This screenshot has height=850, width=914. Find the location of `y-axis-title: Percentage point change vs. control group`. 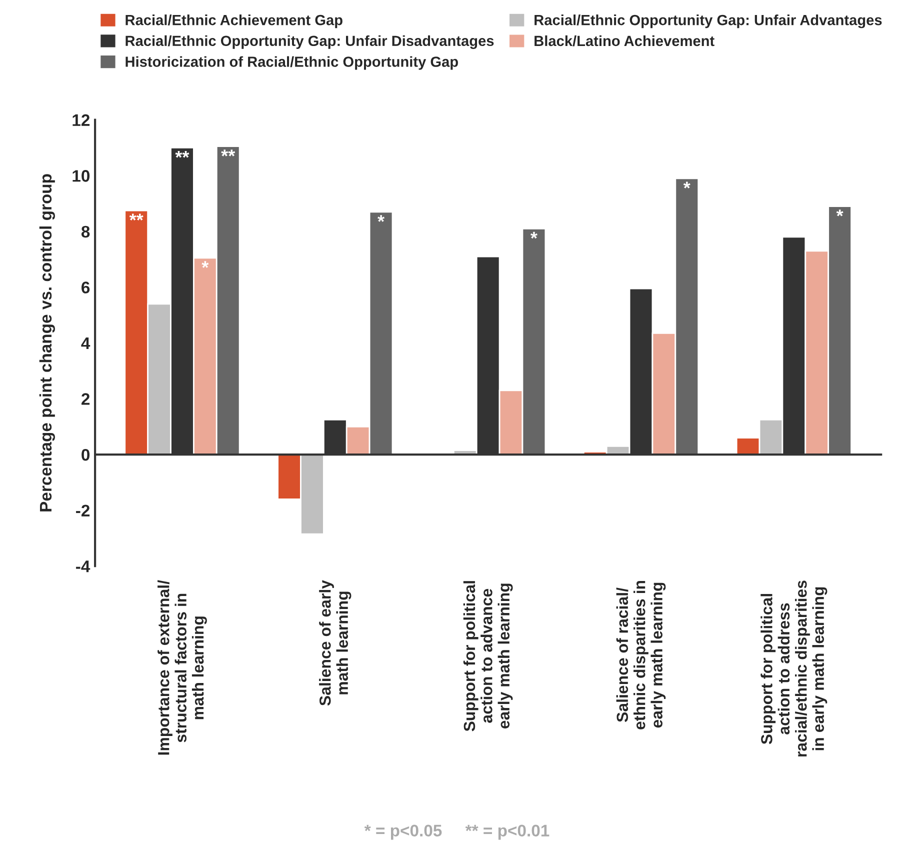

y-axis-title: Percentage point change vs. control group is located at coordinates (47, 343).